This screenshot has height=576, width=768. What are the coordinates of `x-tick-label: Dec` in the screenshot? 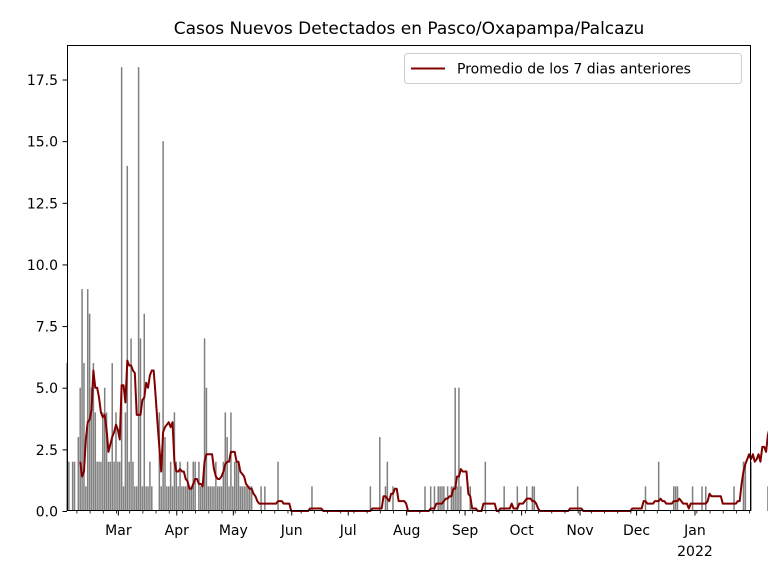 It's located at (636, 531).